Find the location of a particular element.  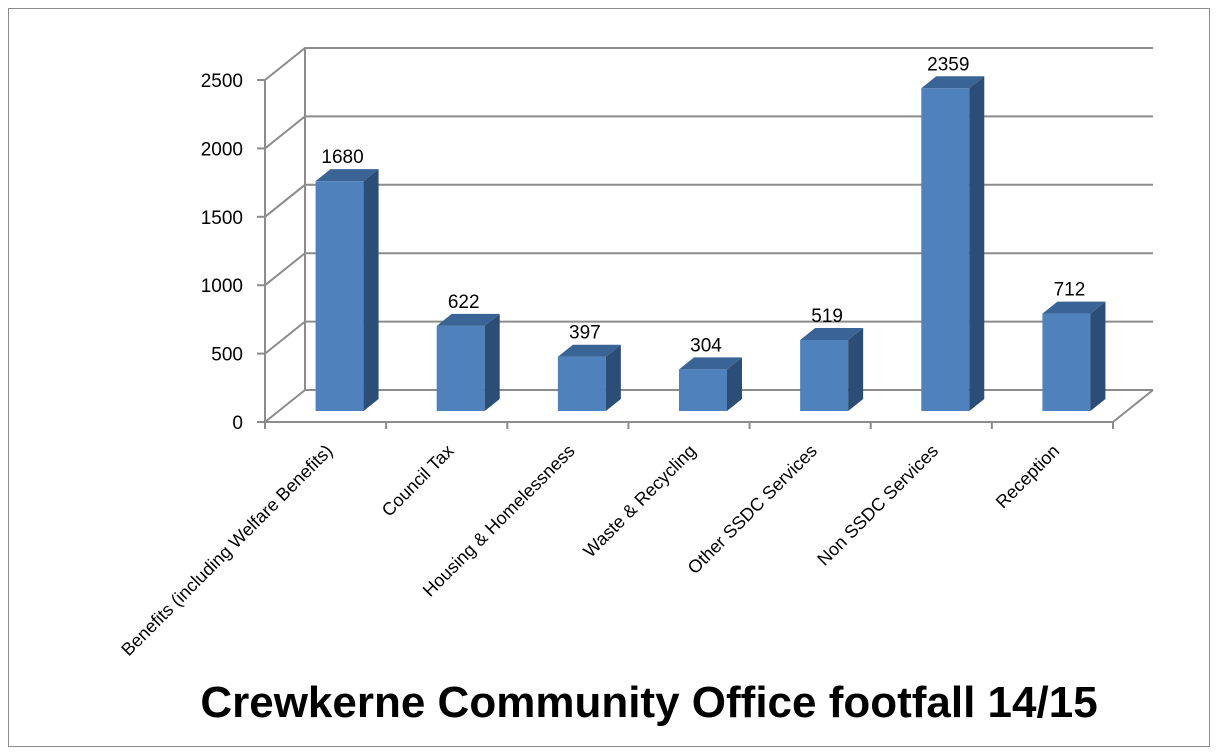

x-category-label: Council Tax is located at coordinates (418, 481).